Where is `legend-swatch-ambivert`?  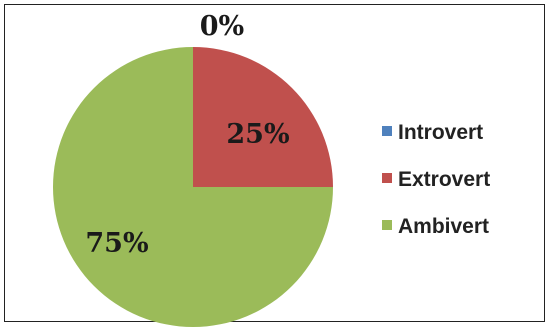 legend-swatch-ambivert is located at coordinates (387, 225).